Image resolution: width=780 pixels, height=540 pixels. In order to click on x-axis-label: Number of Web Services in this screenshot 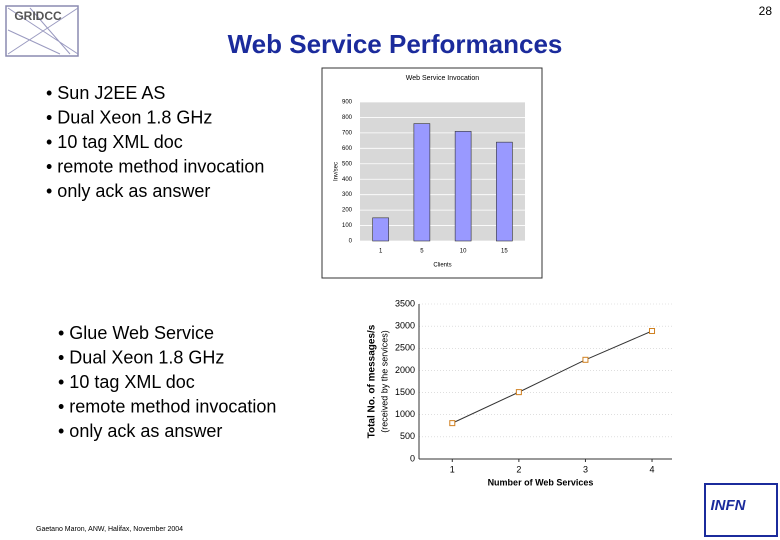, I will do `click(541, 482)`.